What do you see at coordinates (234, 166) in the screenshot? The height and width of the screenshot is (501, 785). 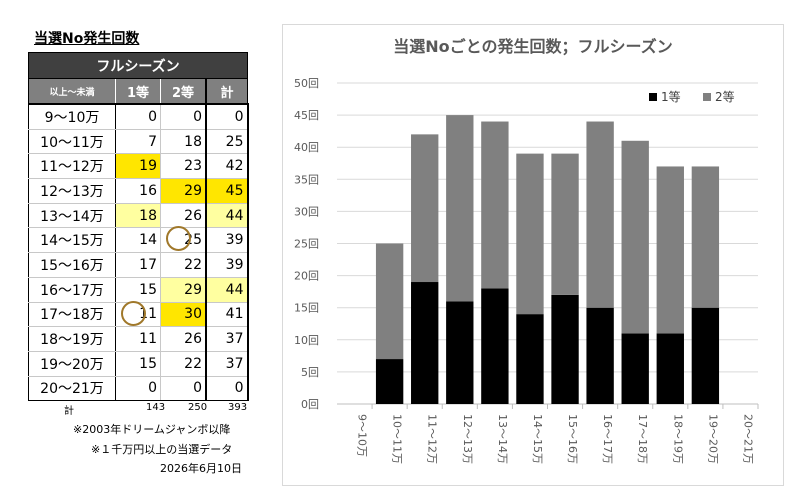 I see `cell-total-value: 42` at bounding box center [234, 166].